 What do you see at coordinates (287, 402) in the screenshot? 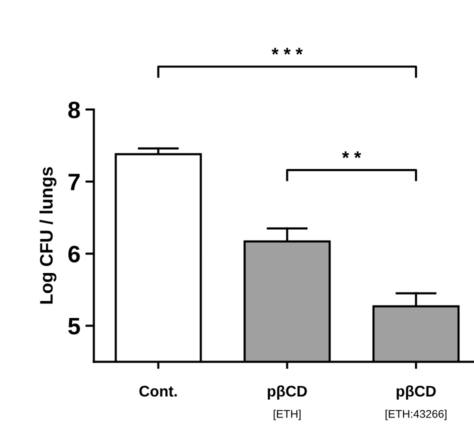
I see `category-label: pβCD [ETH]` at bounding box center [287, 402].